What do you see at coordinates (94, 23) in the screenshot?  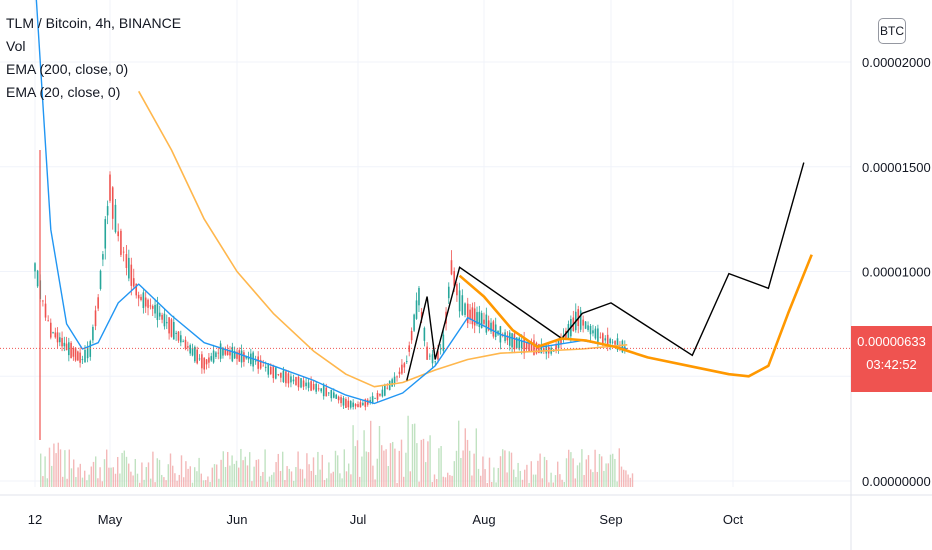 I see `symbol-title: TLM / Bitcoin, 4h, BINANCE` at bounding box center [94, 23].